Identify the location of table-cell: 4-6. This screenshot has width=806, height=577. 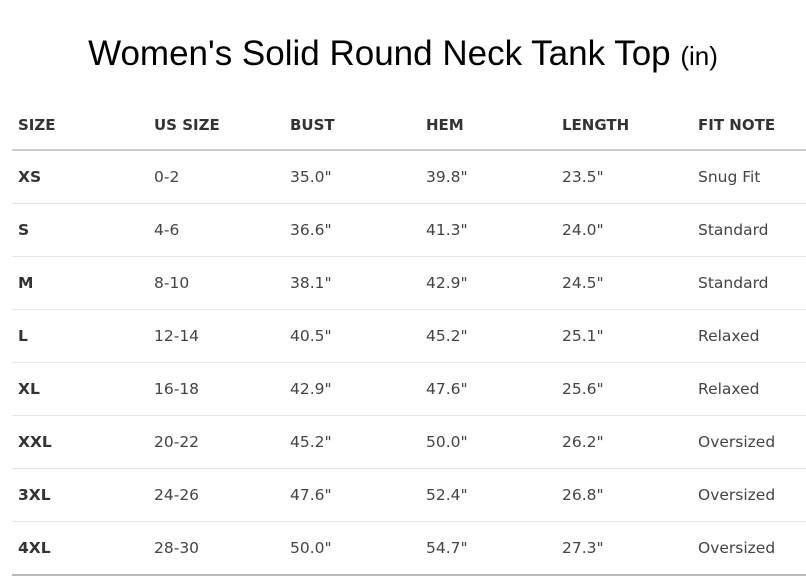
(216, 230).